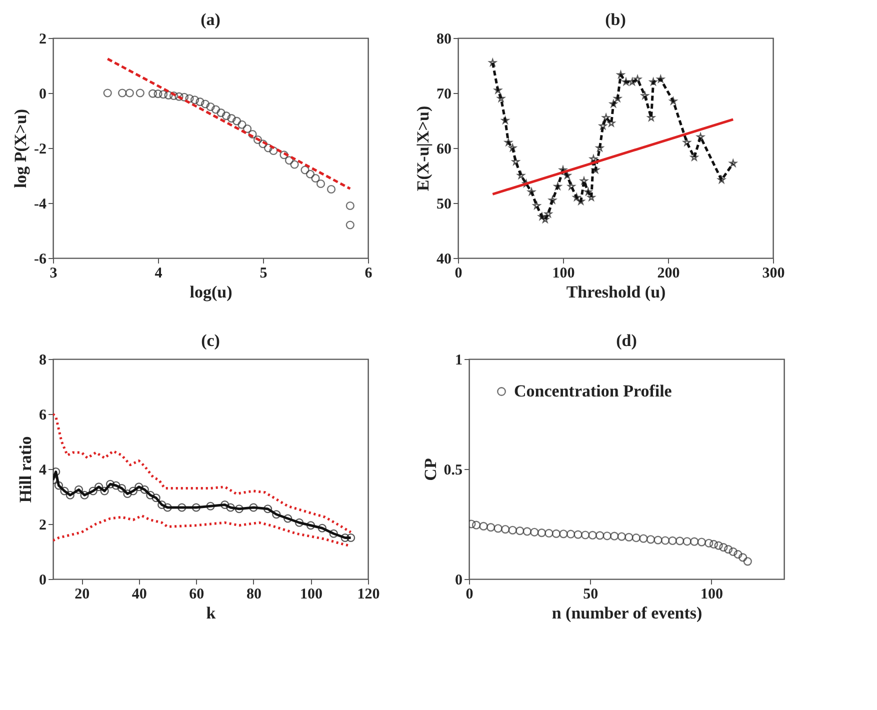 The image size is (877, 710). Describe the element at coordinates (202, 473) in the screenshot. I see `line-series` at that location.